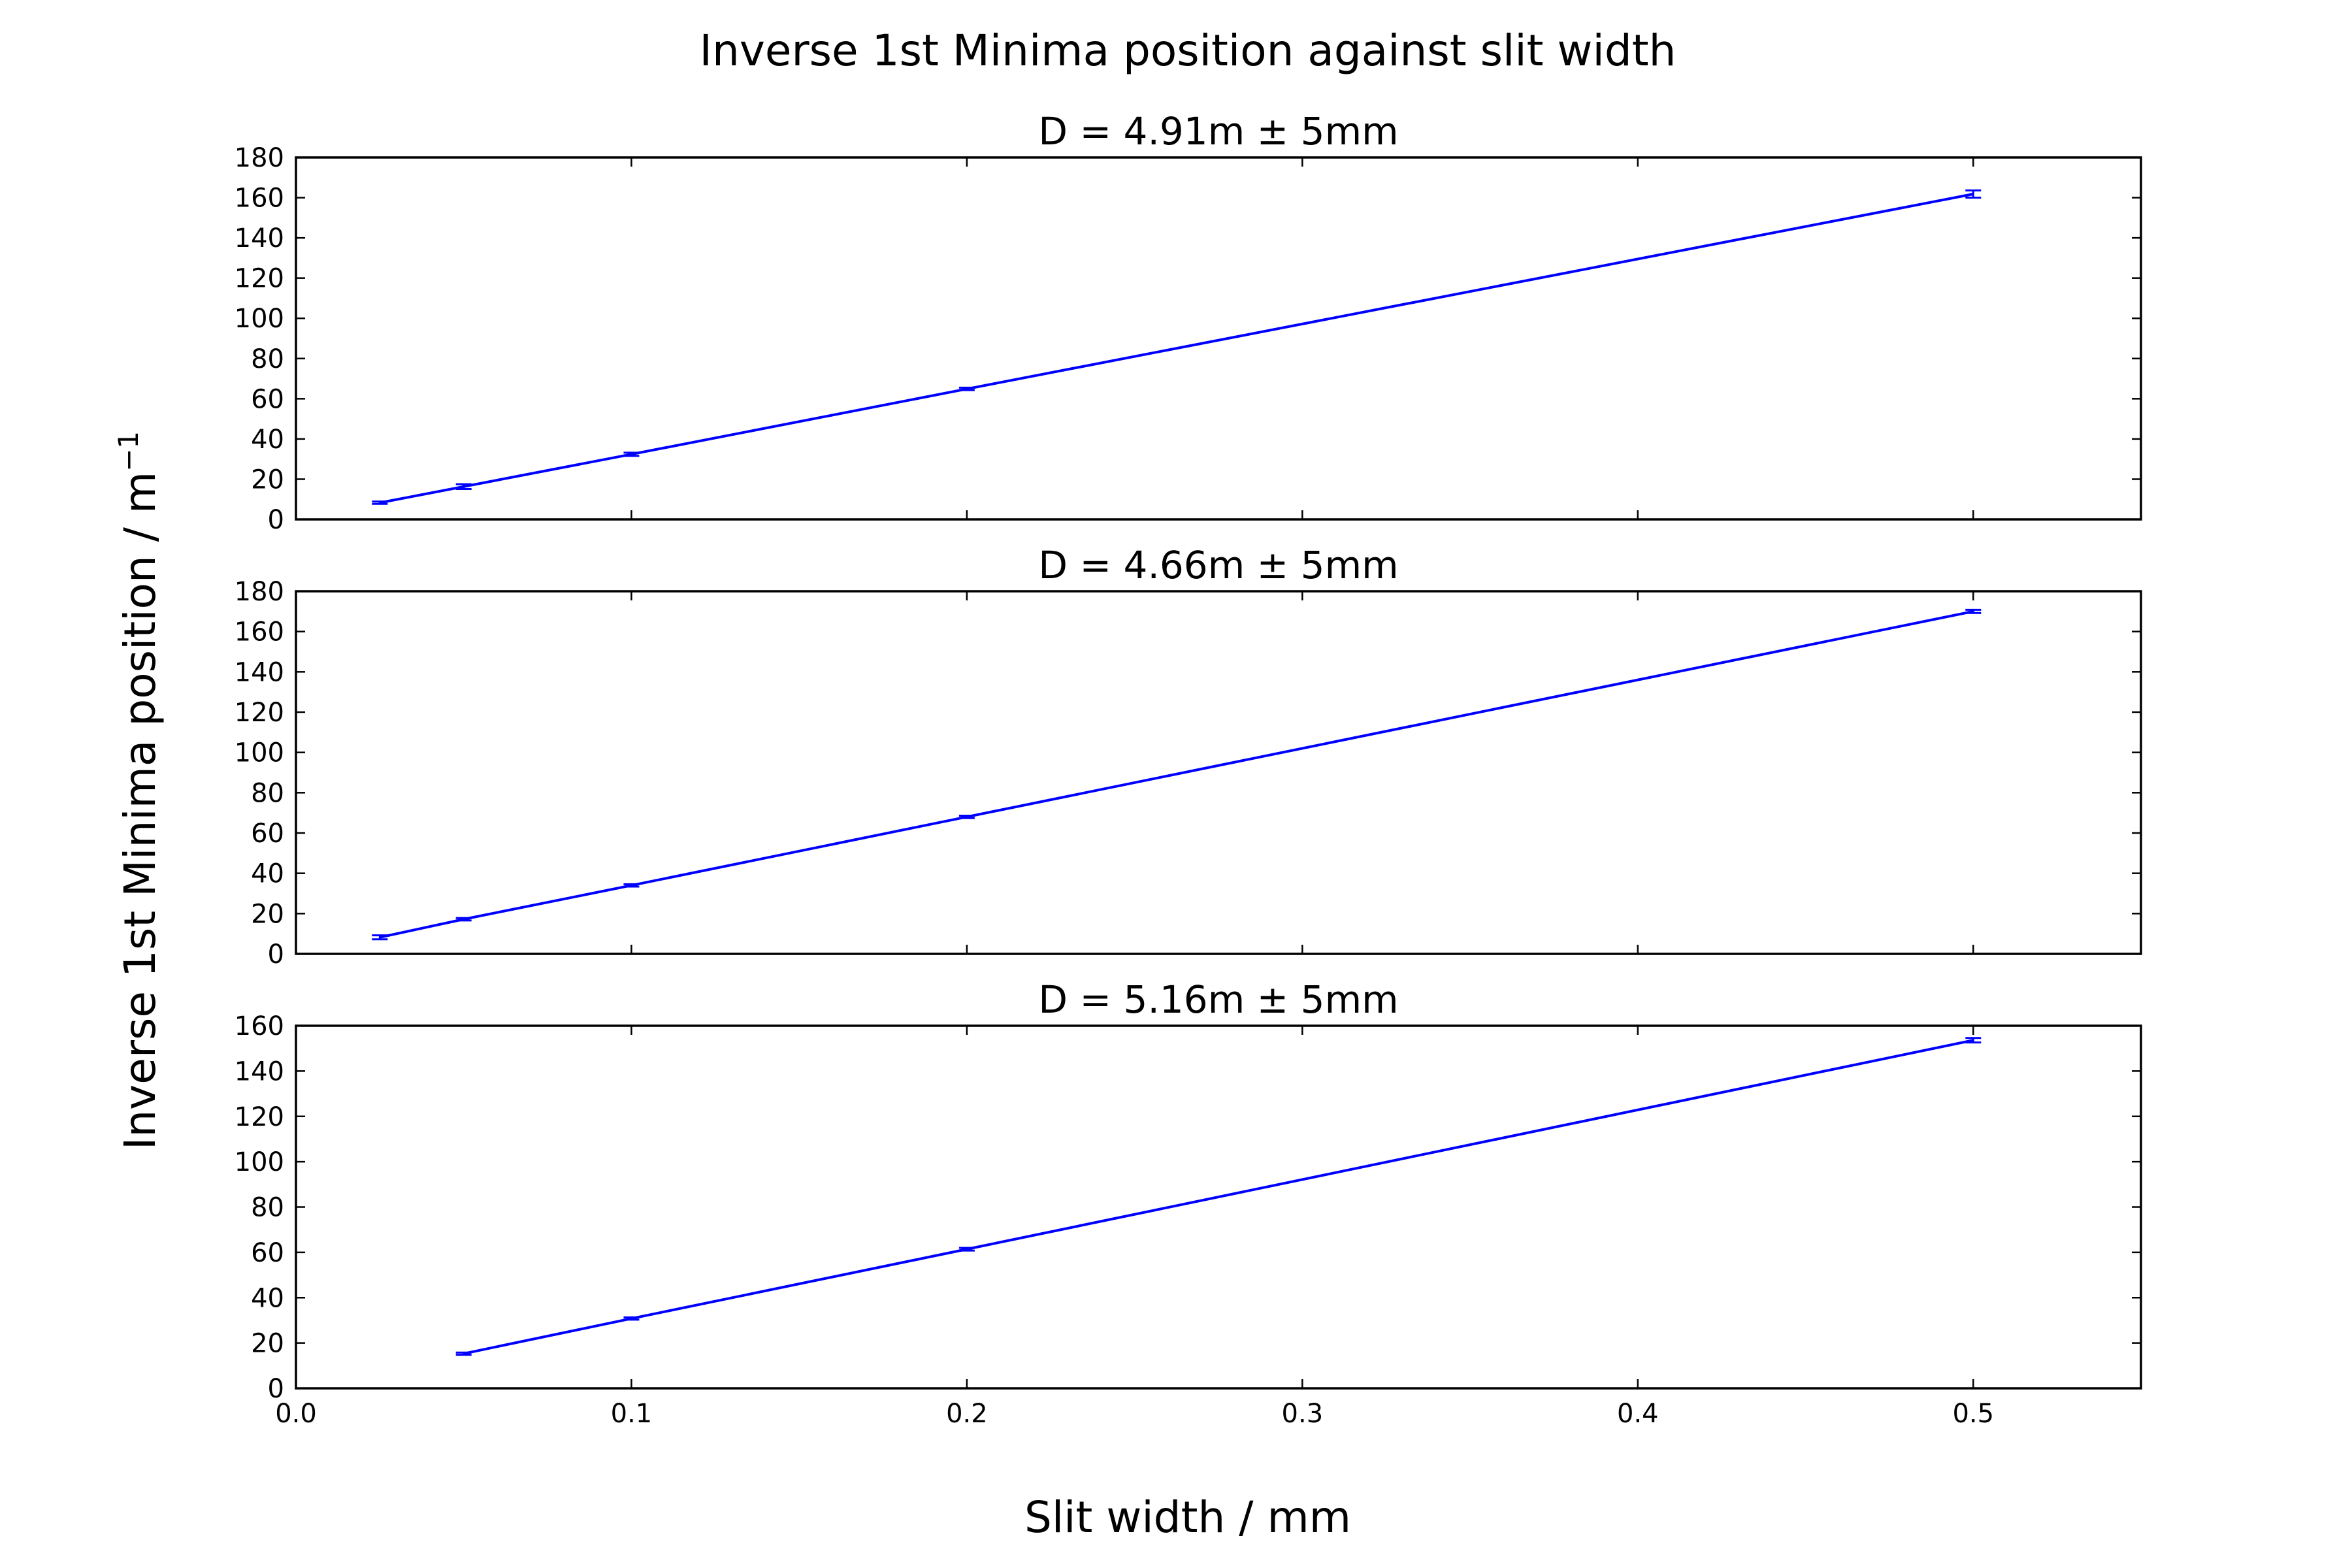 Image resolution: width=2352 pixels, height=1568 pixels. I want to click on x-tick-label: 0.5, so click(1973, 1414).